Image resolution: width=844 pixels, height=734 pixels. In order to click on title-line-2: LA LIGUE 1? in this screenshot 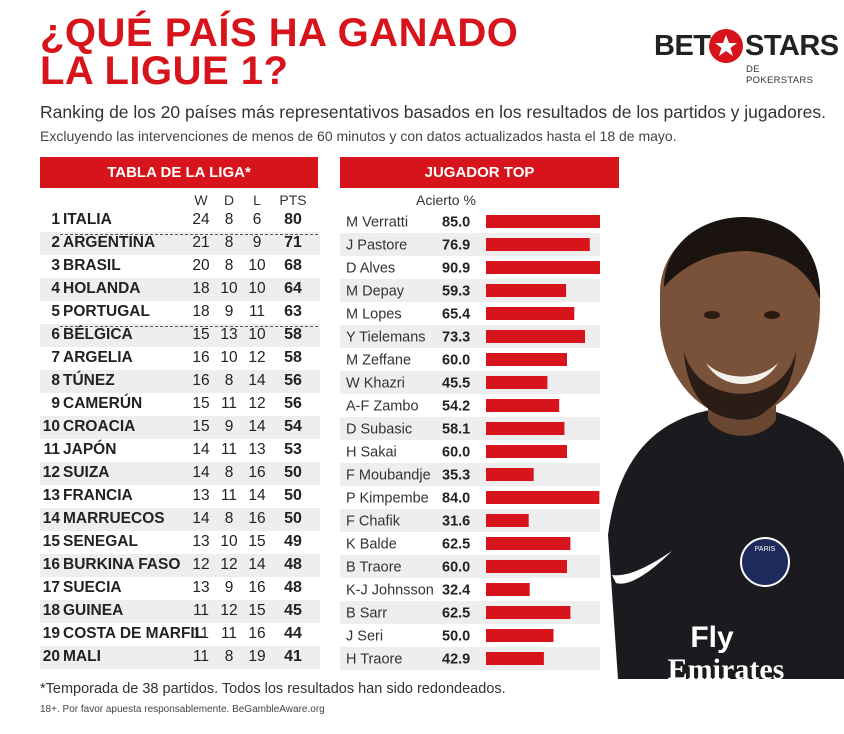, I will do `click(164, 71)`.